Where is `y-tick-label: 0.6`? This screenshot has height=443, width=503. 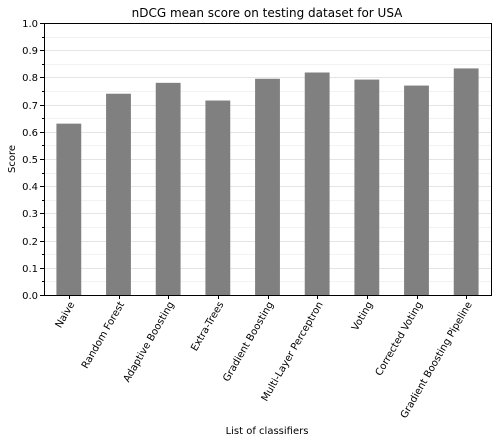
y-tick-label: 0.6 is located at coordinates (30, 133).